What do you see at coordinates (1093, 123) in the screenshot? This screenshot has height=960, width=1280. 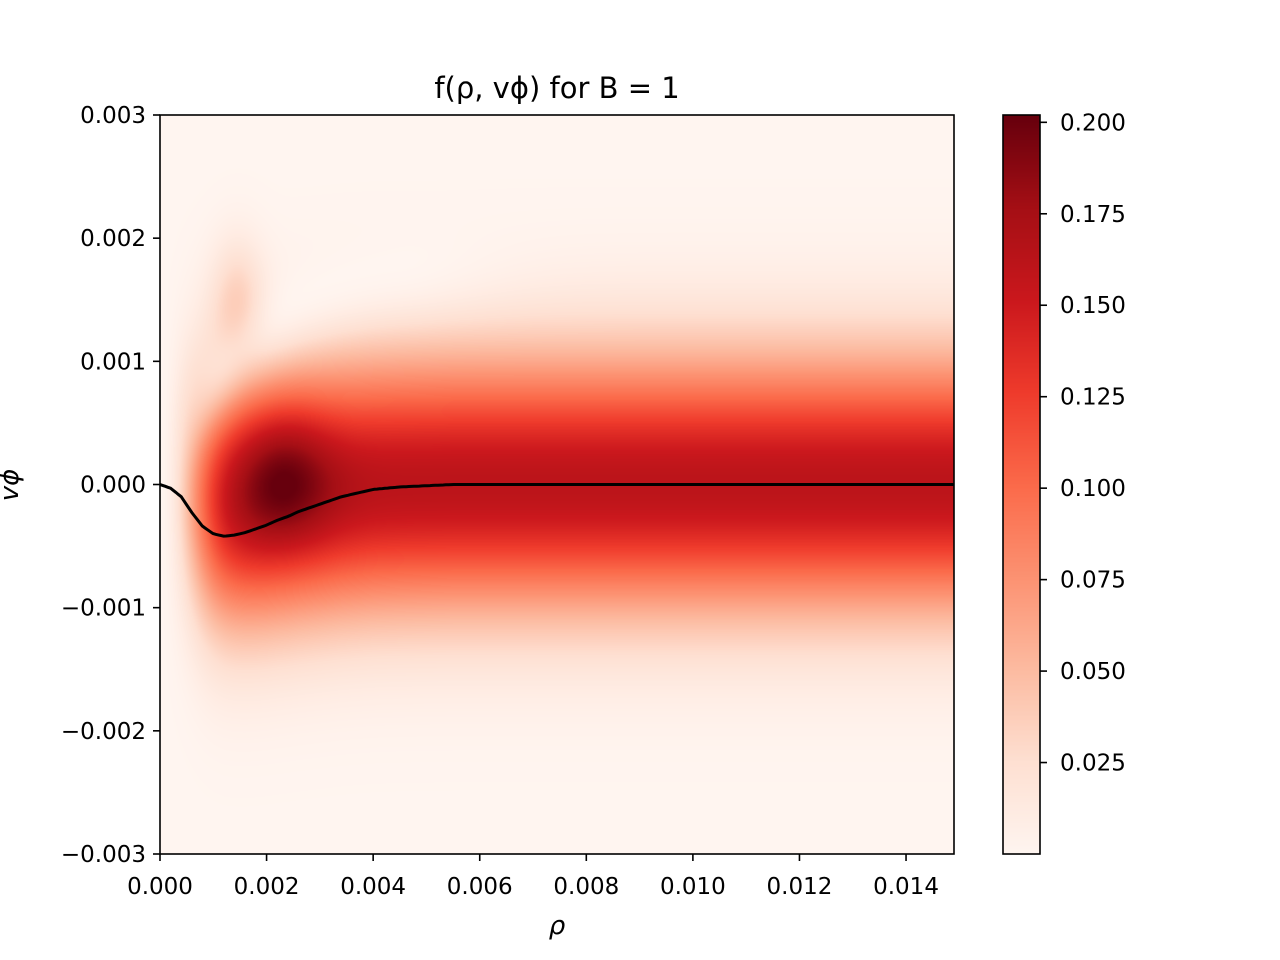 I see `colorbar-tick-label: 0.200` at bounding box center [1093, 123].